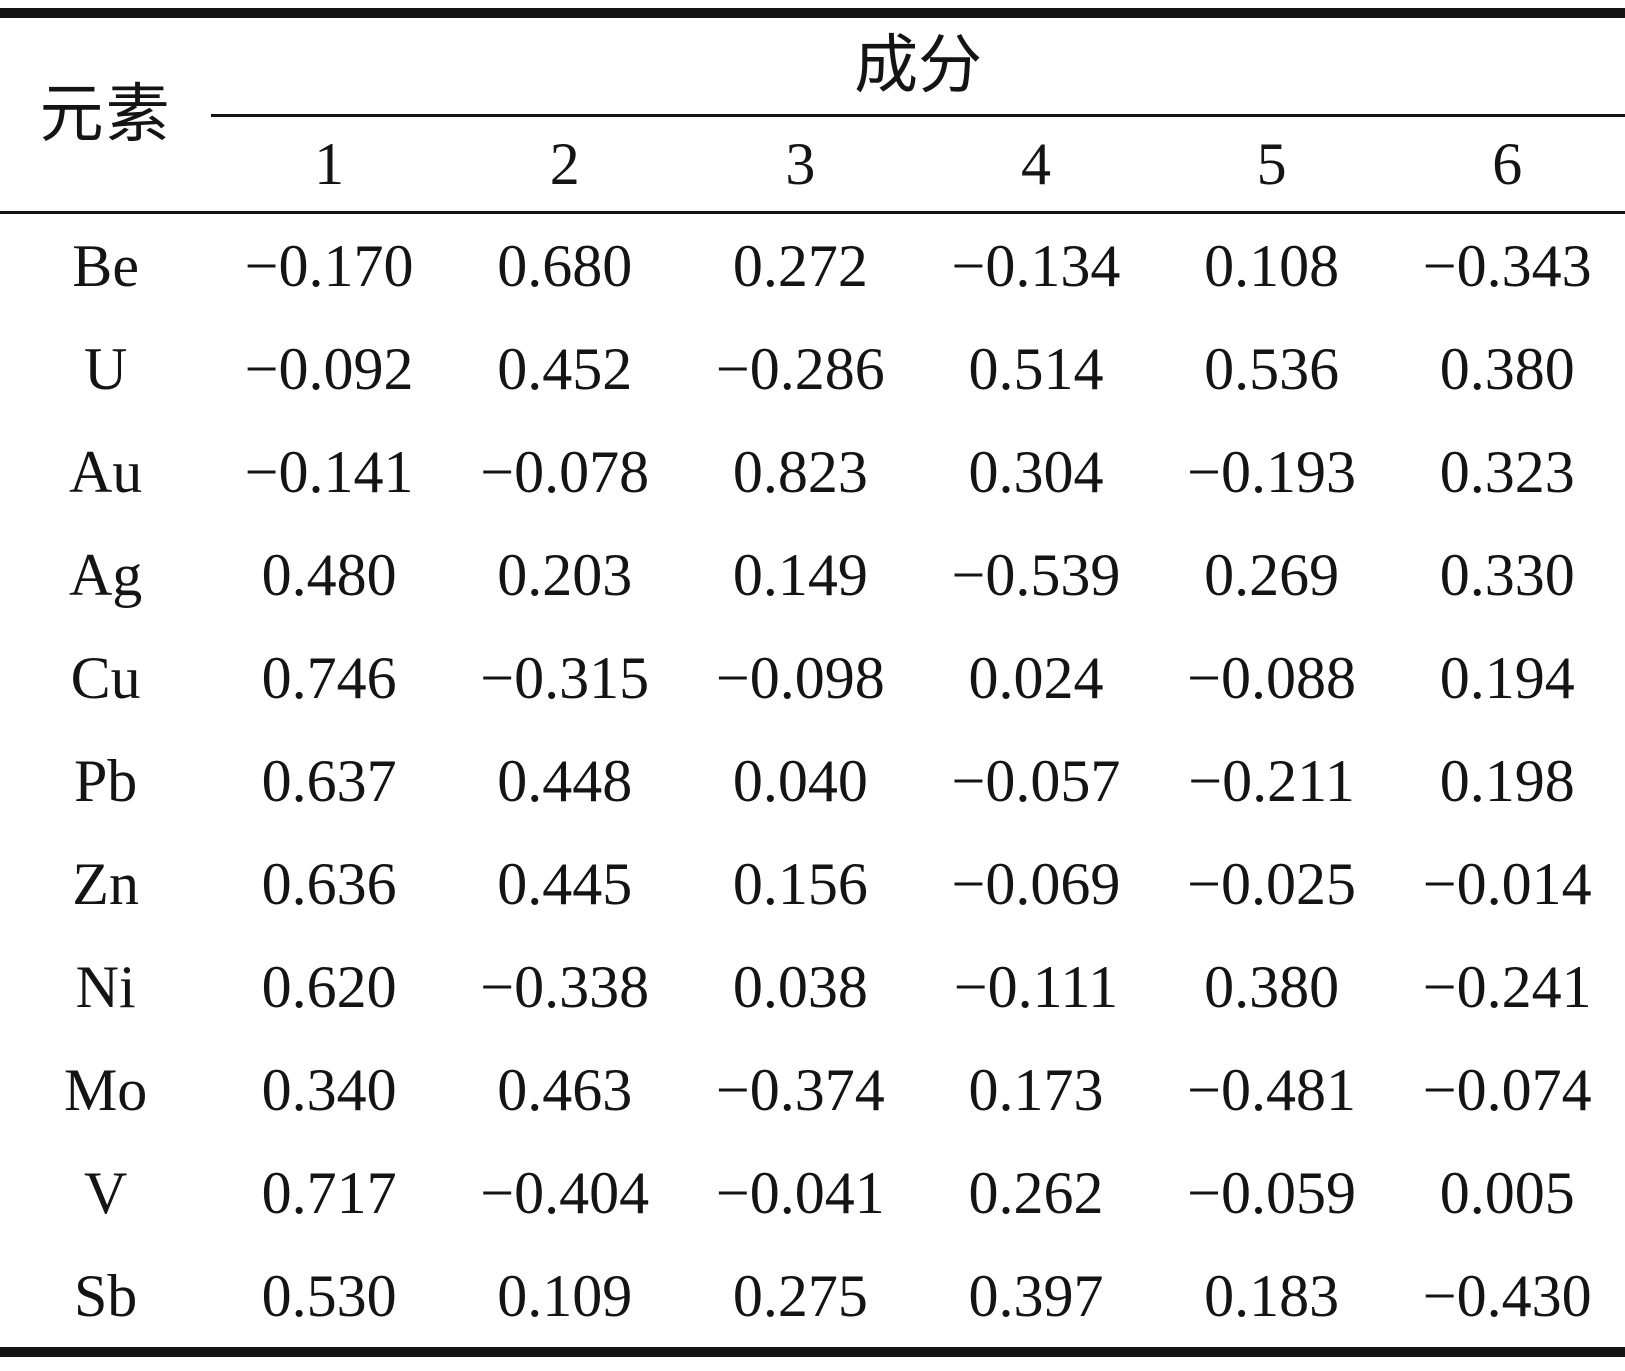  What do you see at coordinates (1036, 677) in the screenshot?
I see `loading-value: 0.024` at bounding box center [1036, 677].